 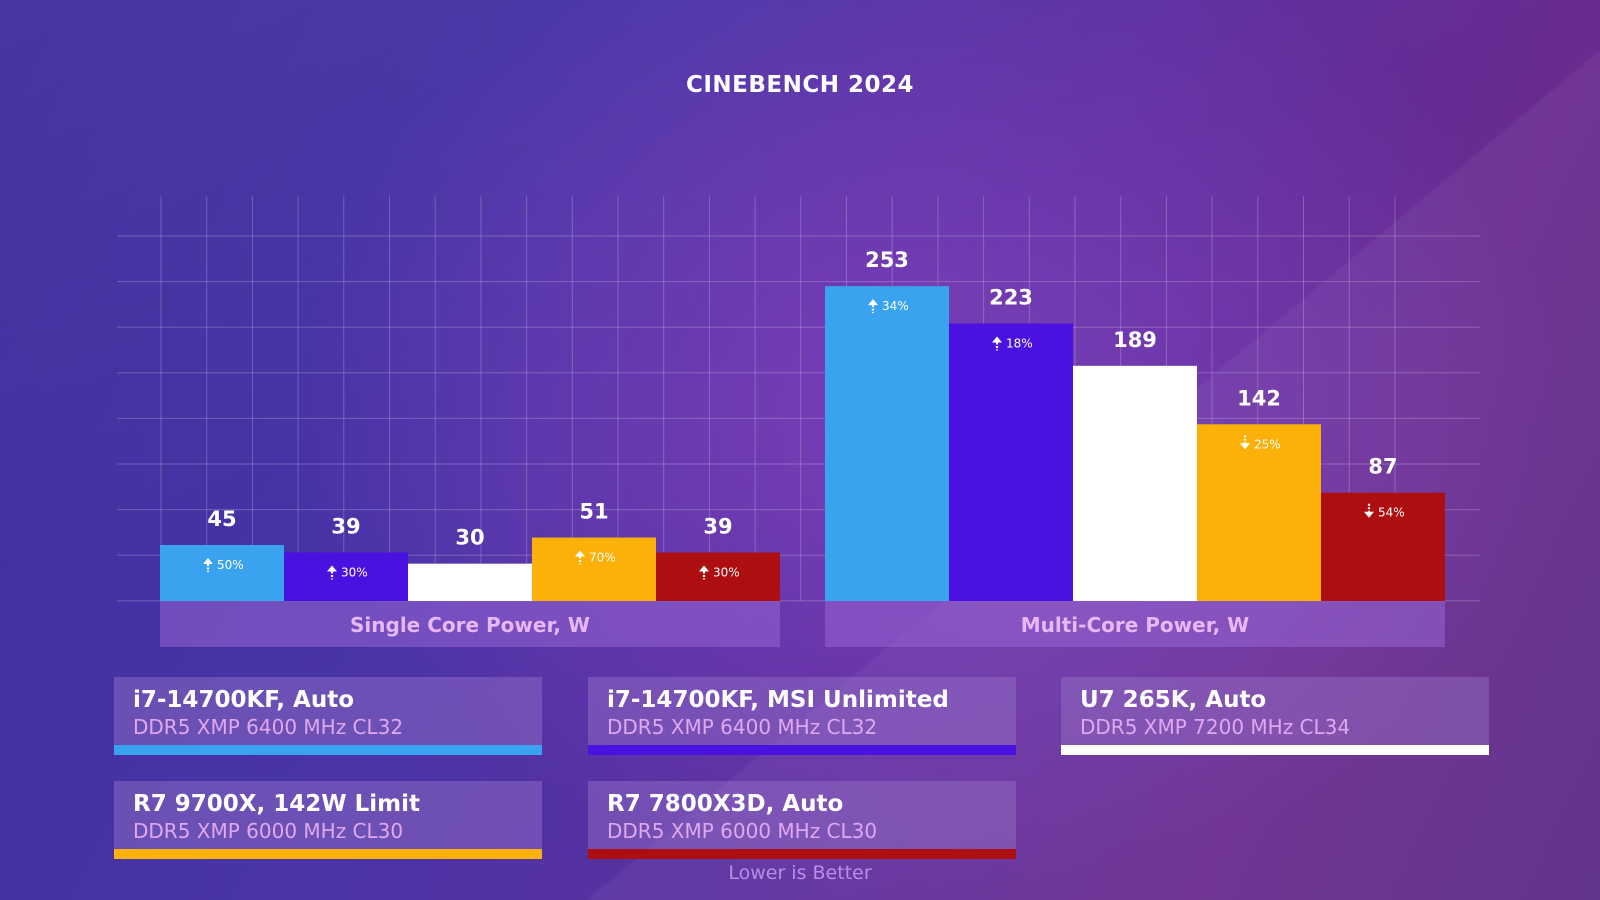 What do you see at coordinates (1382, 467) in the screenshot?
I see `value-label: 87` at bounding box center [1382, 467].